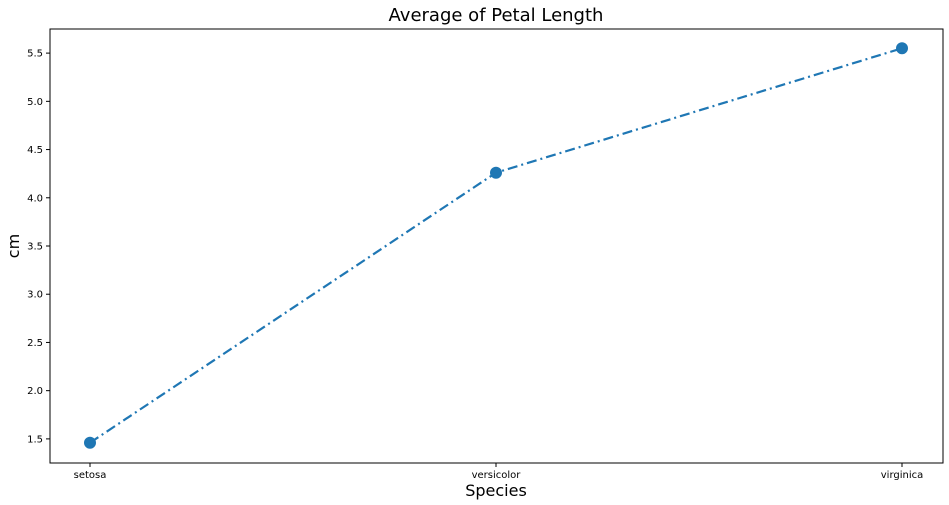  Describe the element at coordinates (902, 475) in the screenshot. I see `x-tick-label: virginica` at that location.